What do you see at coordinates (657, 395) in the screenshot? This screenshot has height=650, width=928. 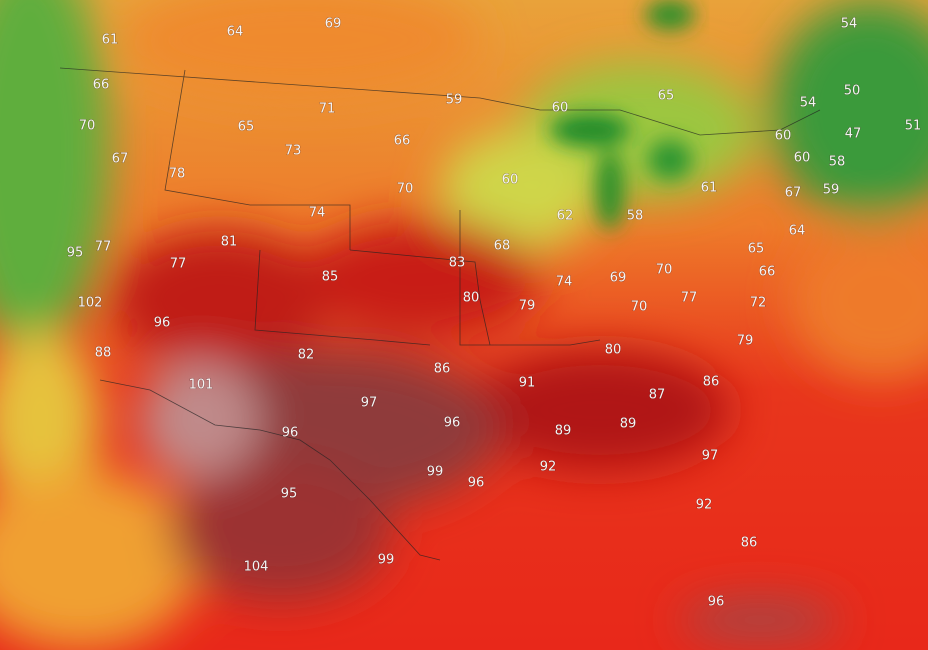 I see `temperature-label: 87` at bounding box center [657, 395].